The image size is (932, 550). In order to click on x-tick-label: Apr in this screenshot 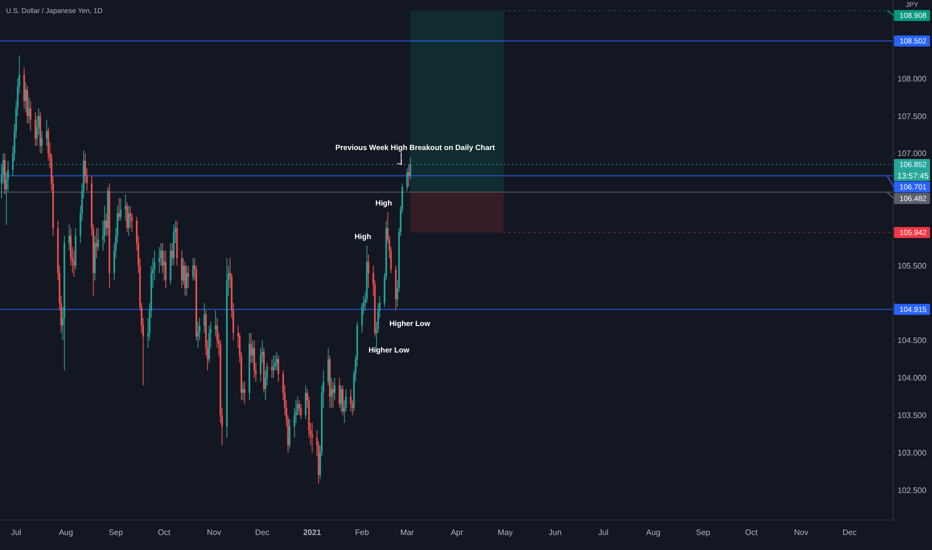, I will do `click(457, 532)`.